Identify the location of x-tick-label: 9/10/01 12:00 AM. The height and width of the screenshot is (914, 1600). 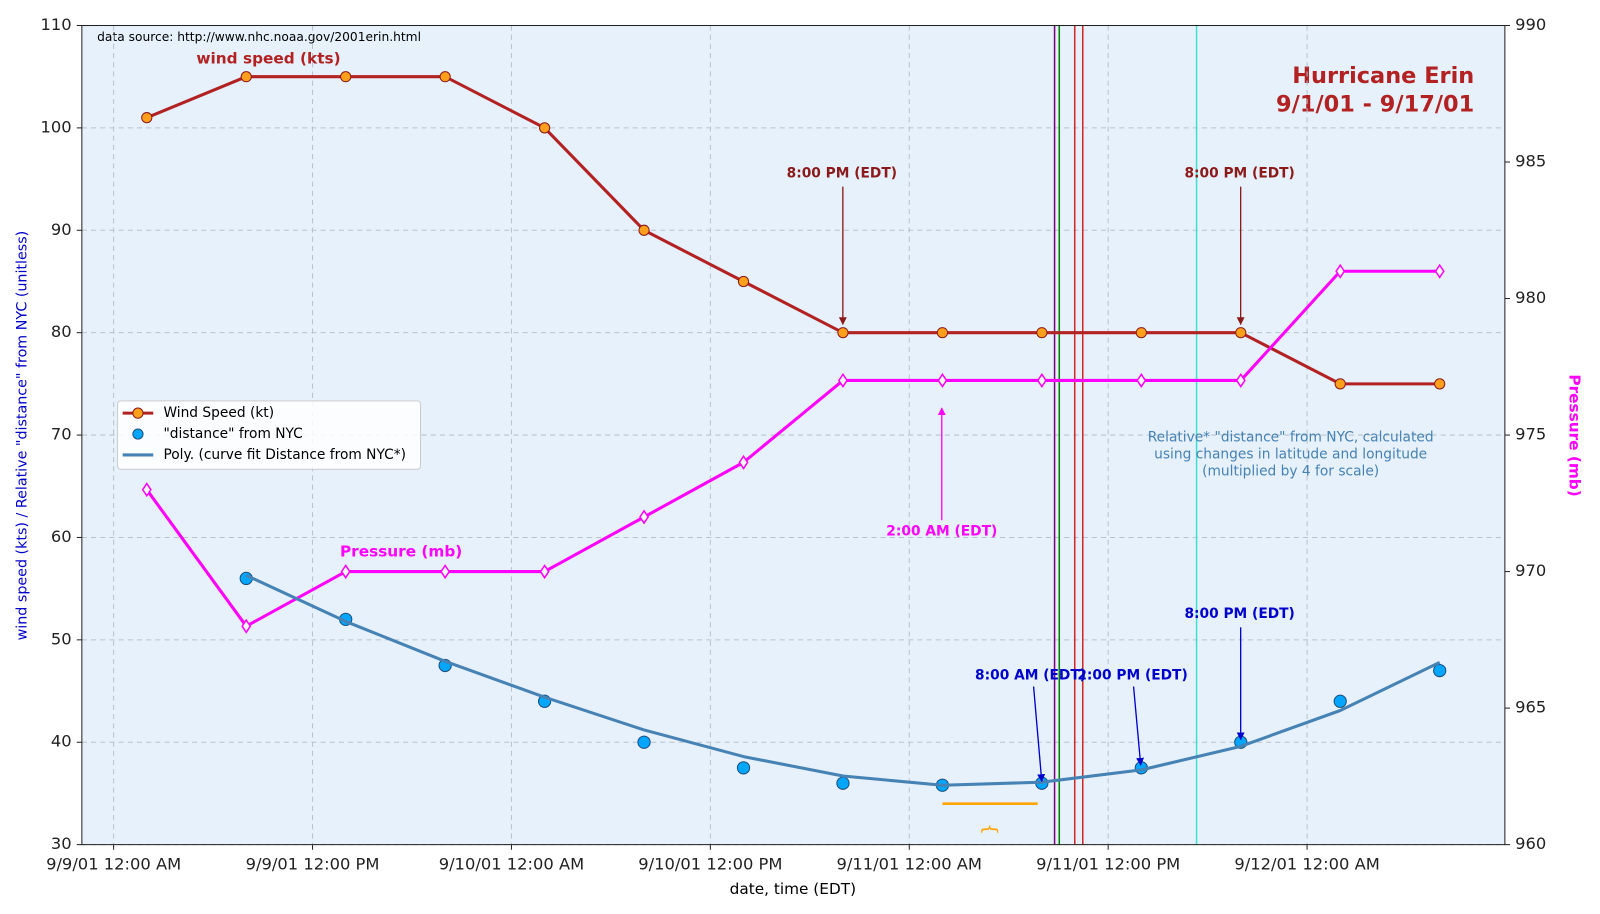
(511, 864).